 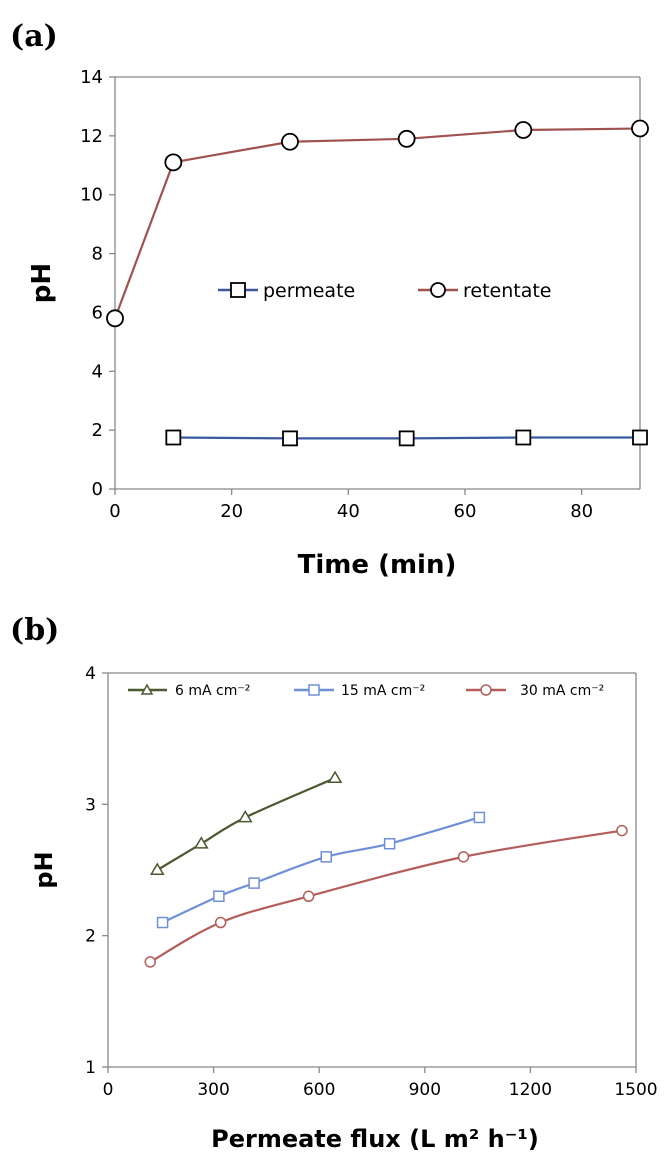 I want to click on legend-b-30-marker, so click(x=486, y=690).